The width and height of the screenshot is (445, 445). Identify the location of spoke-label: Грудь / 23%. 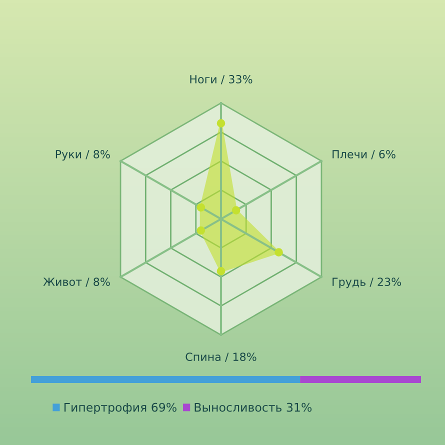
(367, 283).